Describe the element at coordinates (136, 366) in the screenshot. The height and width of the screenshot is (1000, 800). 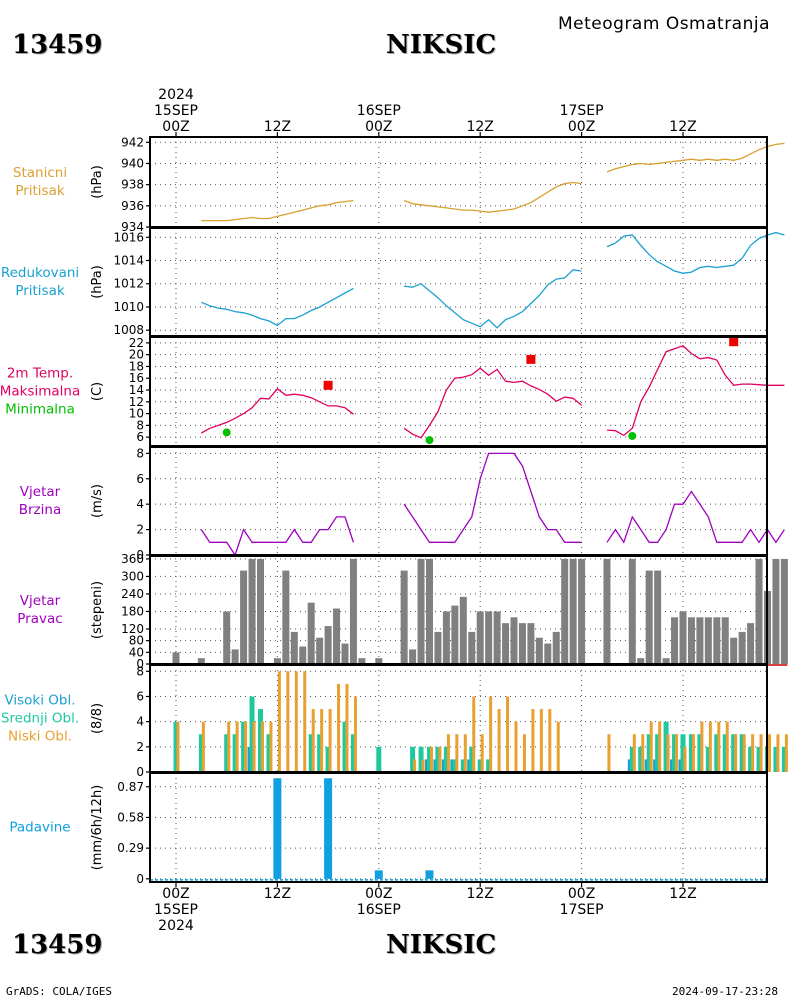
I see `y-tick-label: 18` at that location.